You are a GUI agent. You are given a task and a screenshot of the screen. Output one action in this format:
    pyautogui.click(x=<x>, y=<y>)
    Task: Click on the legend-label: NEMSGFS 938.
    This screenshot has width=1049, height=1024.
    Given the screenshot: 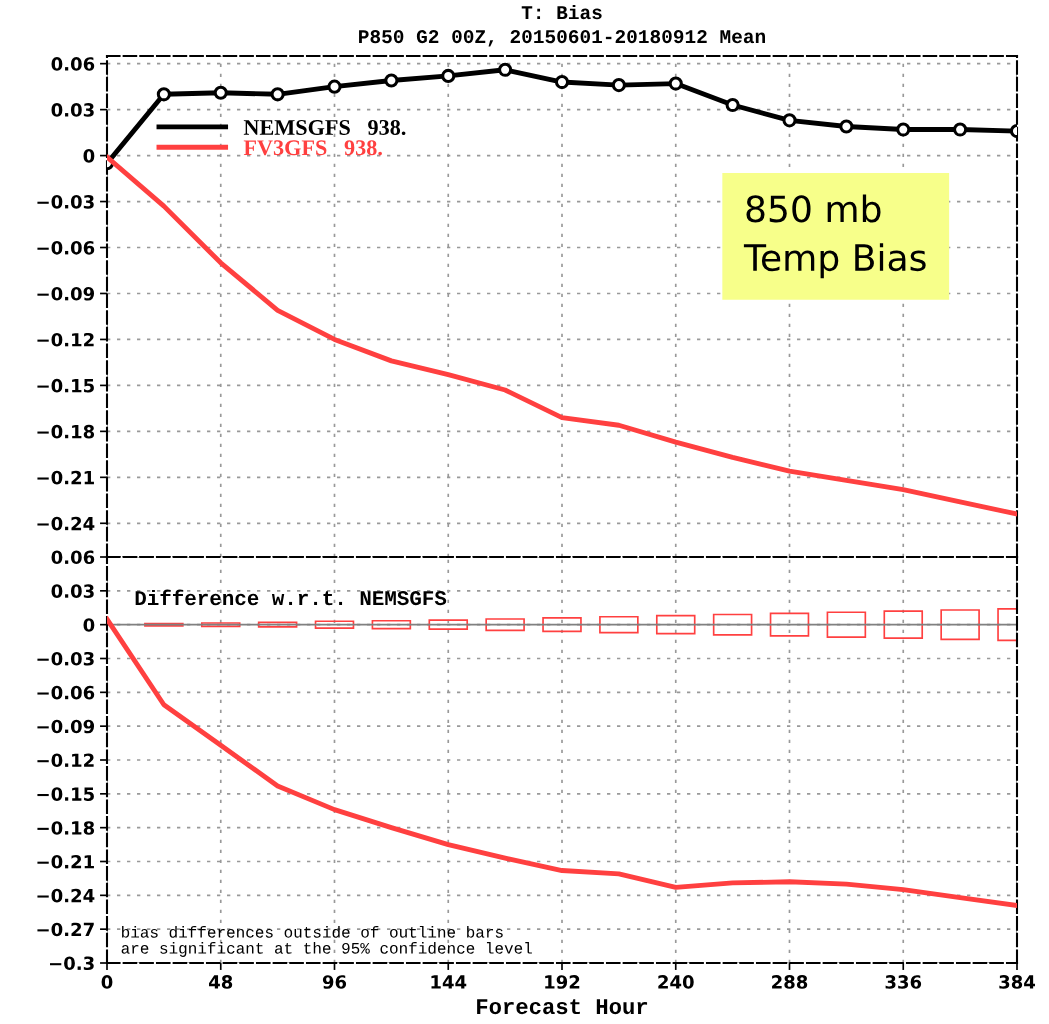 What is the action you would take?
    pyautogui.click(x=324, y=127)
    